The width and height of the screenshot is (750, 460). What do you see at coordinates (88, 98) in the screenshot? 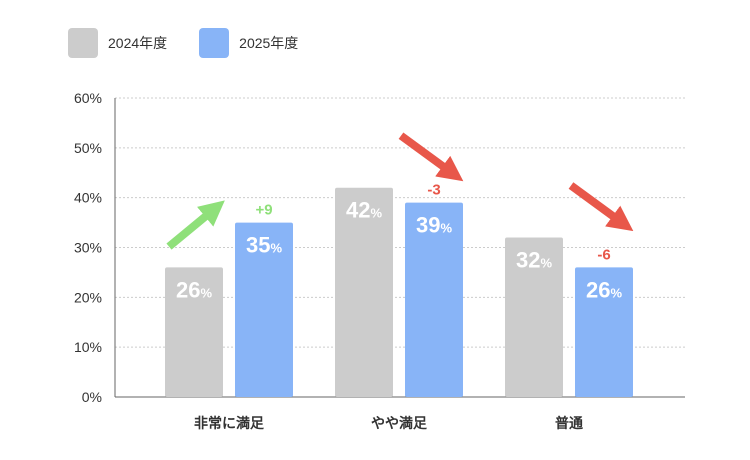
I see `y-tick-label: 60%` at bounding box center [88, 98].